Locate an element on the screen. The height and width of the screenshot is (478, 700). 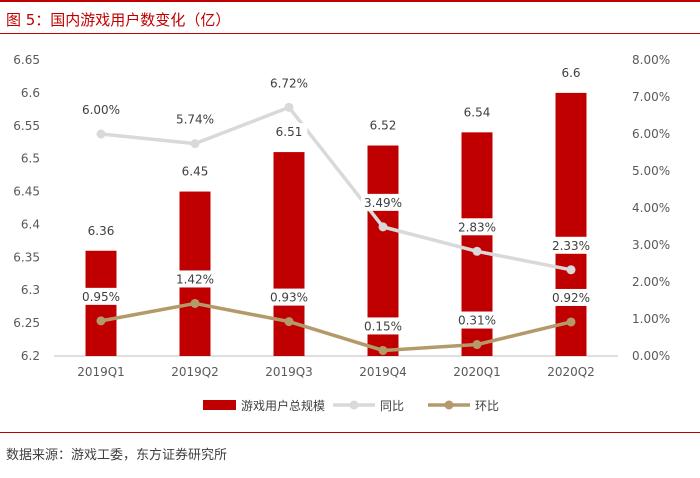
legend-marker-qoq is located at coordinates (449, 405).